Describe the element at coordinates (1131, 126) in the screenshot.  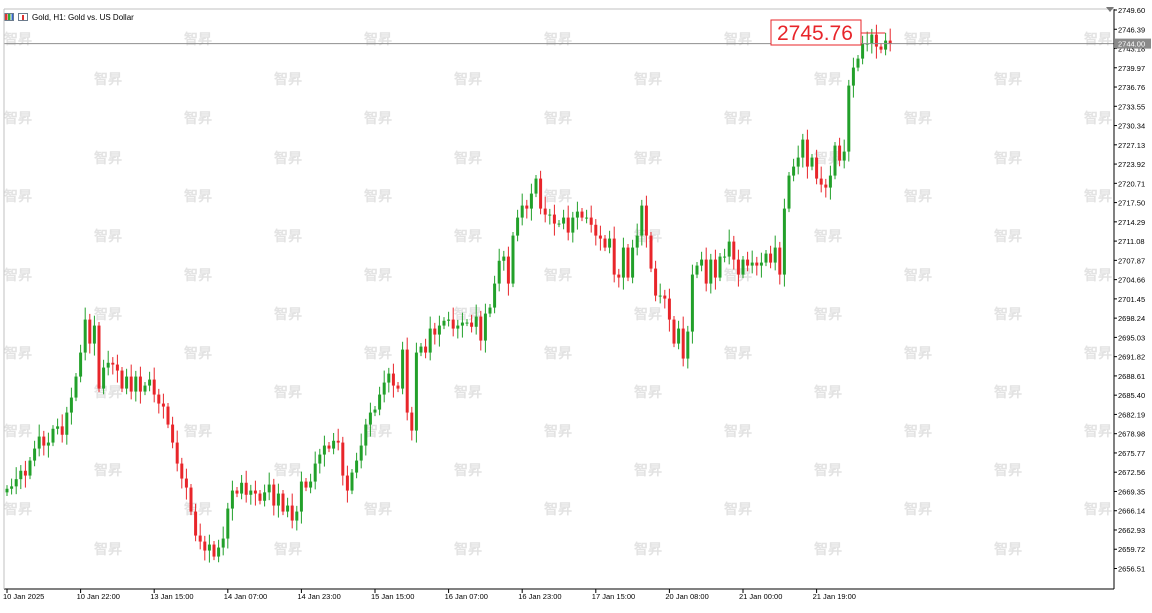
I see `y-tick-label: 2730.34` at that location.